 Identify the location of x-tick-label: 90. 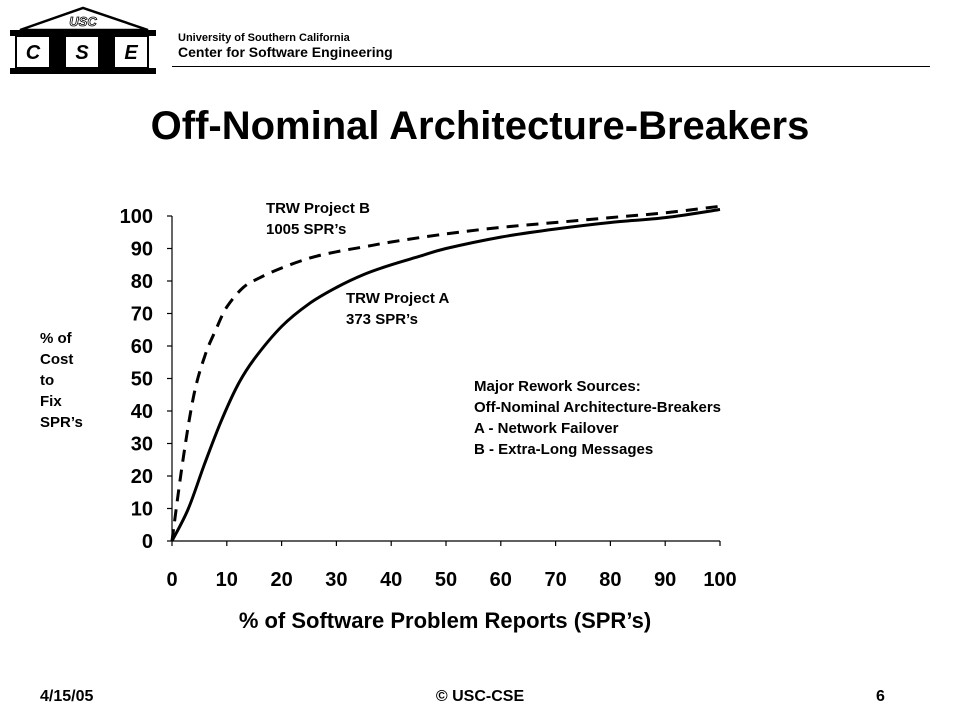
(665, 580).